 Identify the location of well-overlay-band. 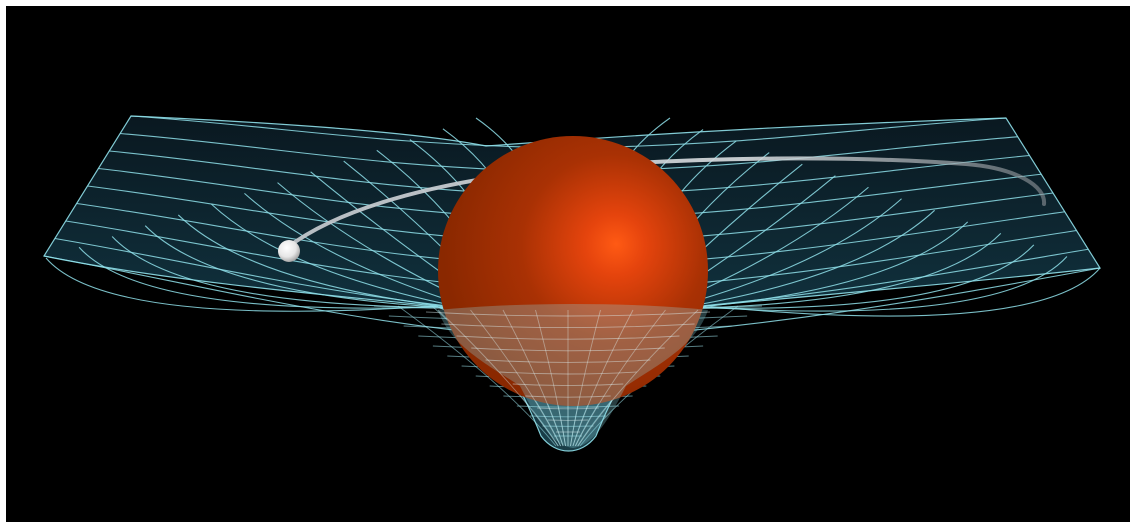
(573, 376).